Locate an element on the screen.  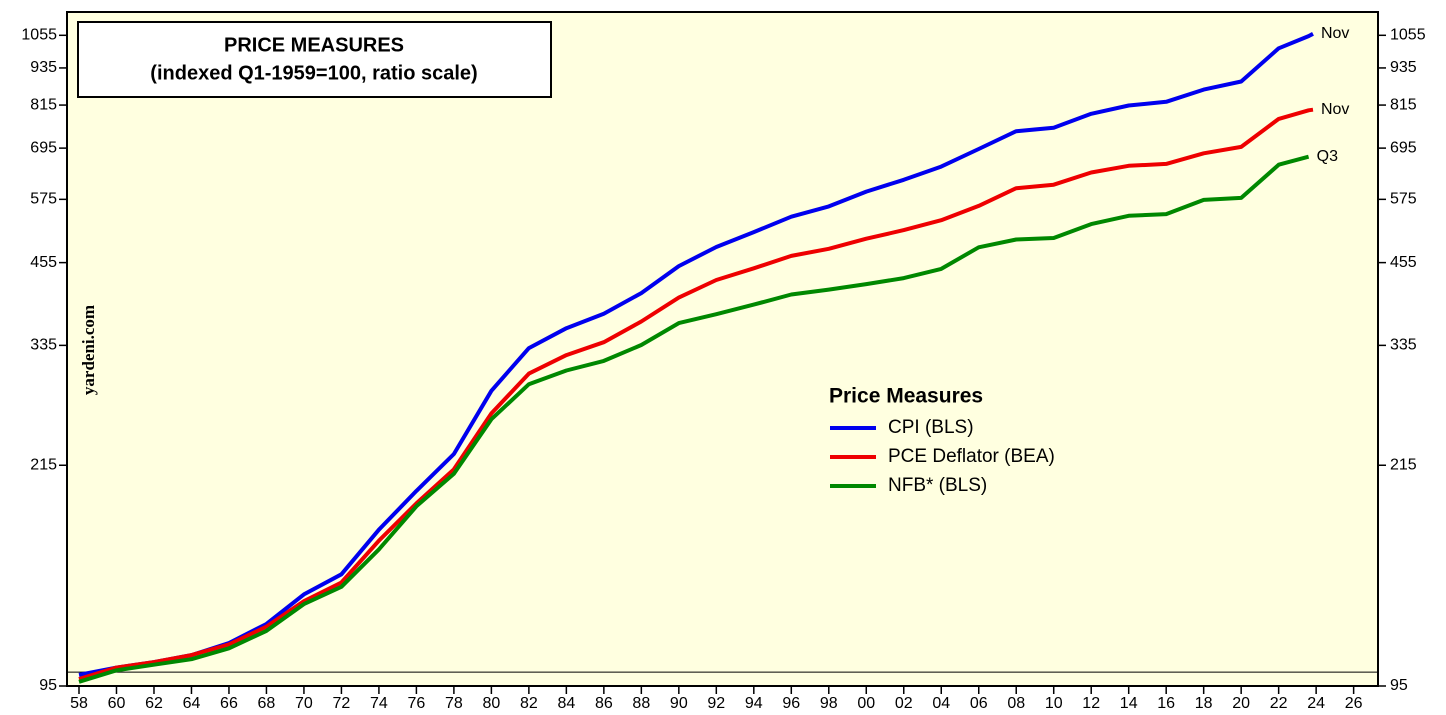
x-tick-label: 78 is located at coordinates (454, 703).